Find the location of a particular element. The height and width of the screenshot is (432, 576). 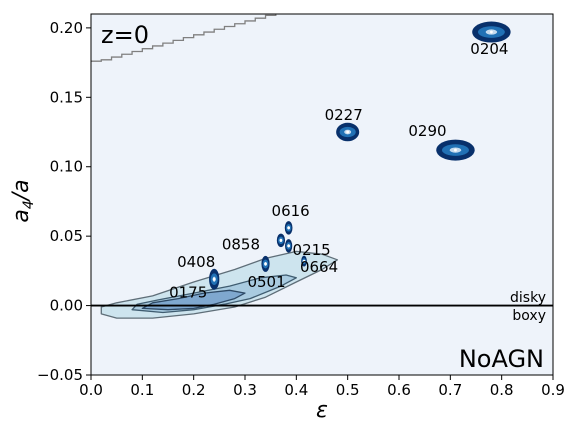

x-axis-title: ε is located at coordinates (322, 410).